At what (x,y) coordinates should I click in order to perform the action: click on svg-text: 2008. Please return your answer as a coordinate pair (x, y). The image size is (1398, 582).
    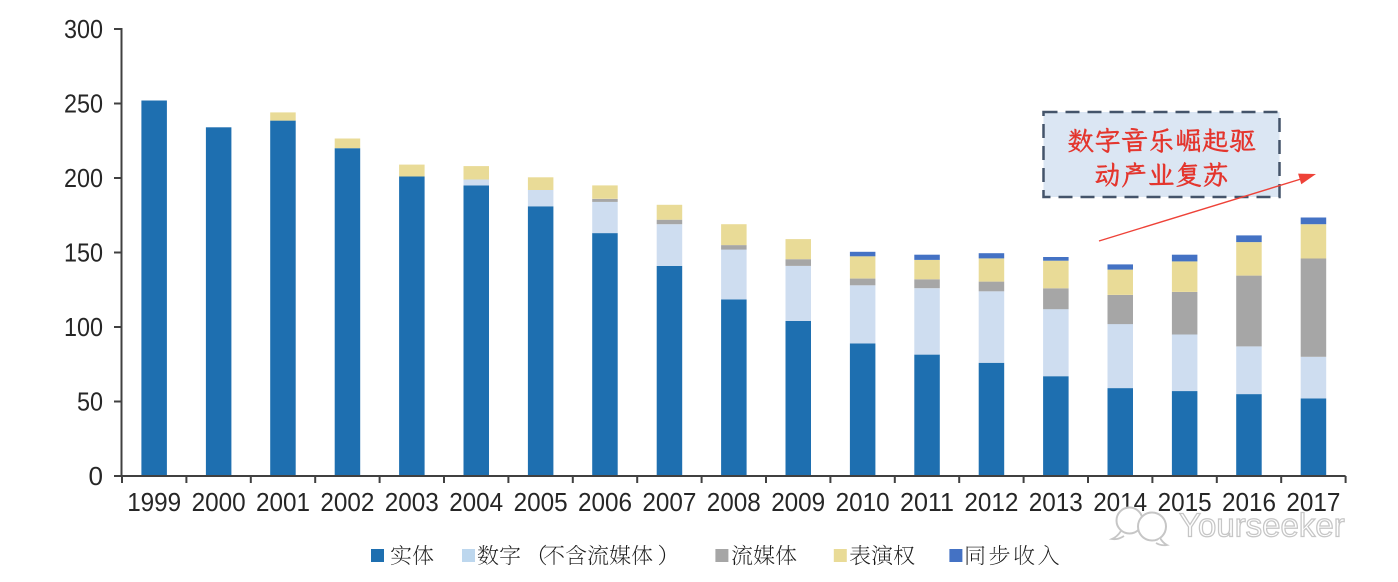
    Looking at the image, I should click on (734, 502).